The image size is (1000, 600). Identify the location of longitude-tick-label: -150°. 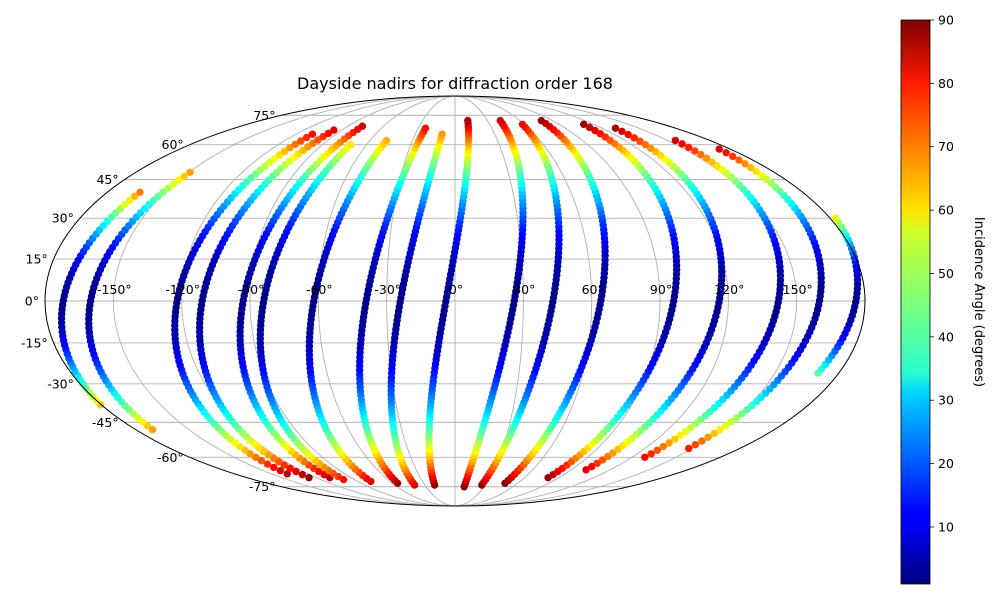
(114, 289).